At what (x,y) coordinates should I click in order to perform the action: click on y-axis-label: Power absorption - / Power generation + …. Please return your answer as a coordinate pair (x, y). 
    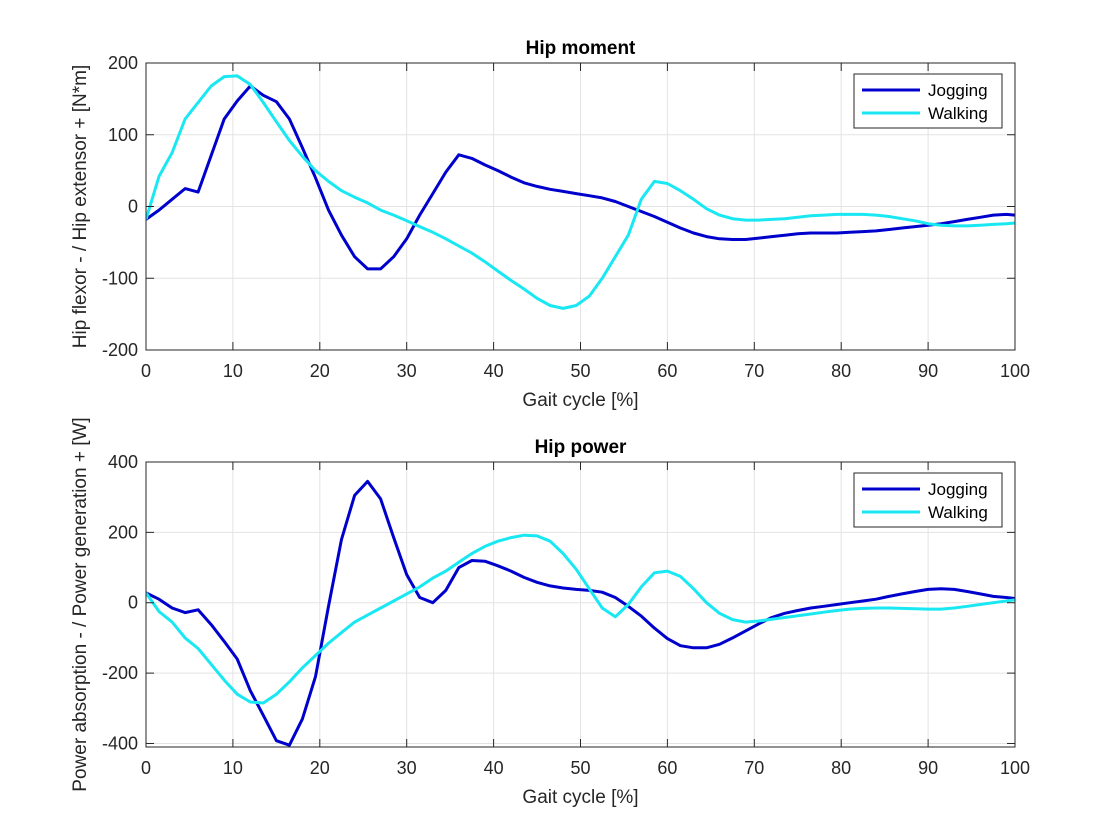
    Looking at the image, I should click on (80, 604).